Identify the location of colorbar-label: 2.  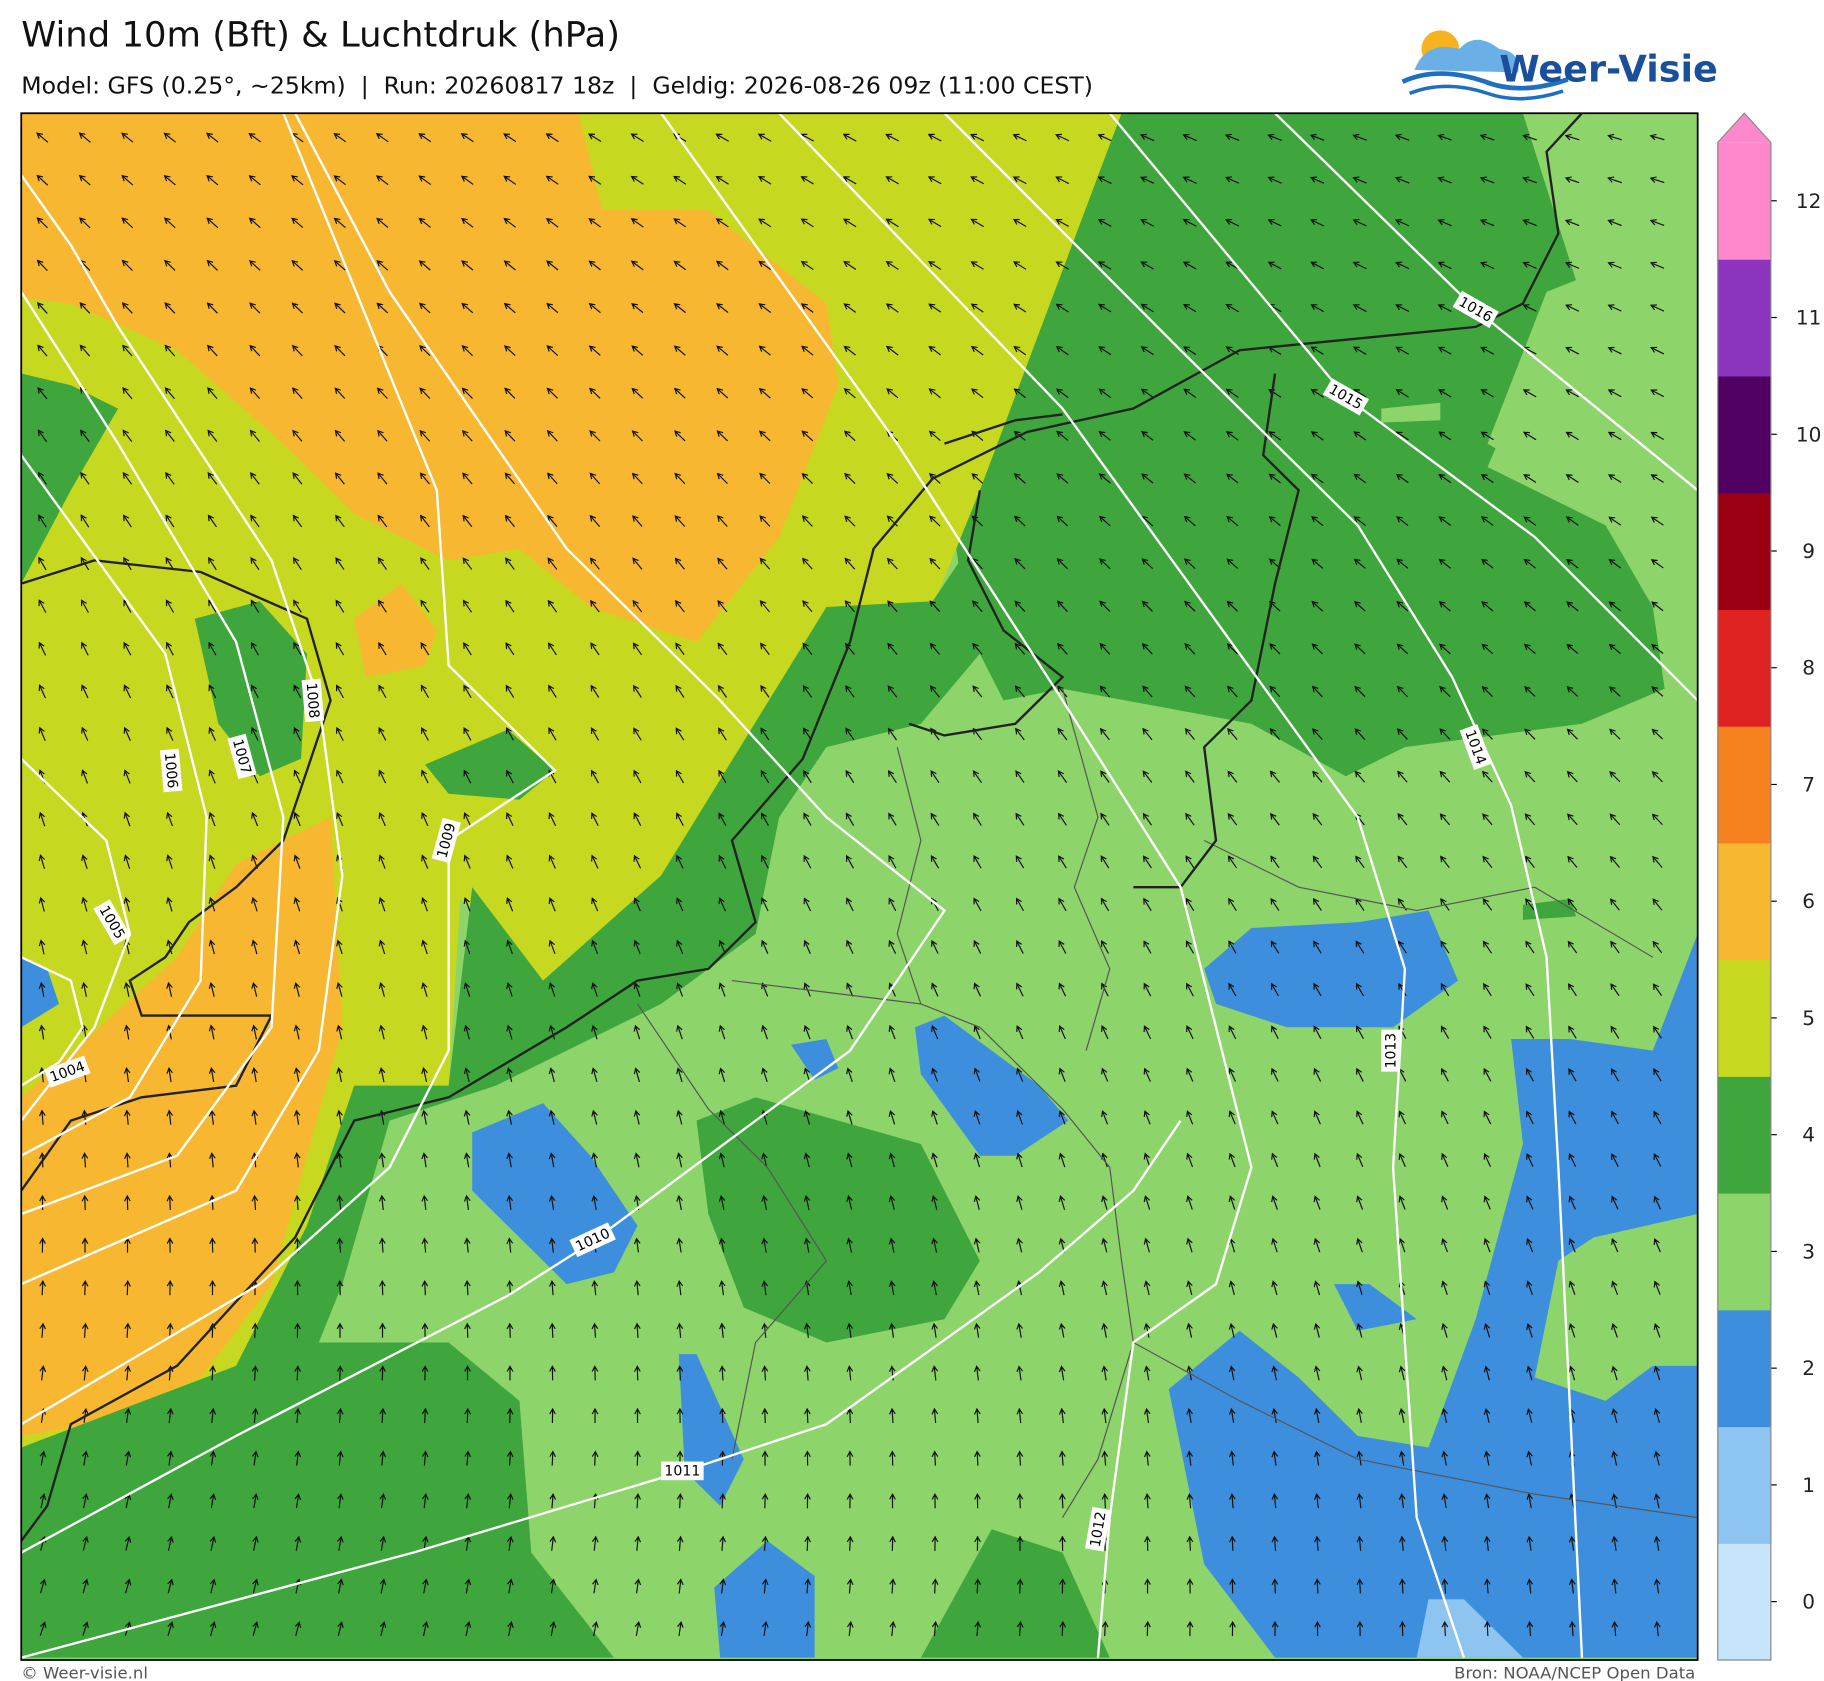
(1808, 1368).